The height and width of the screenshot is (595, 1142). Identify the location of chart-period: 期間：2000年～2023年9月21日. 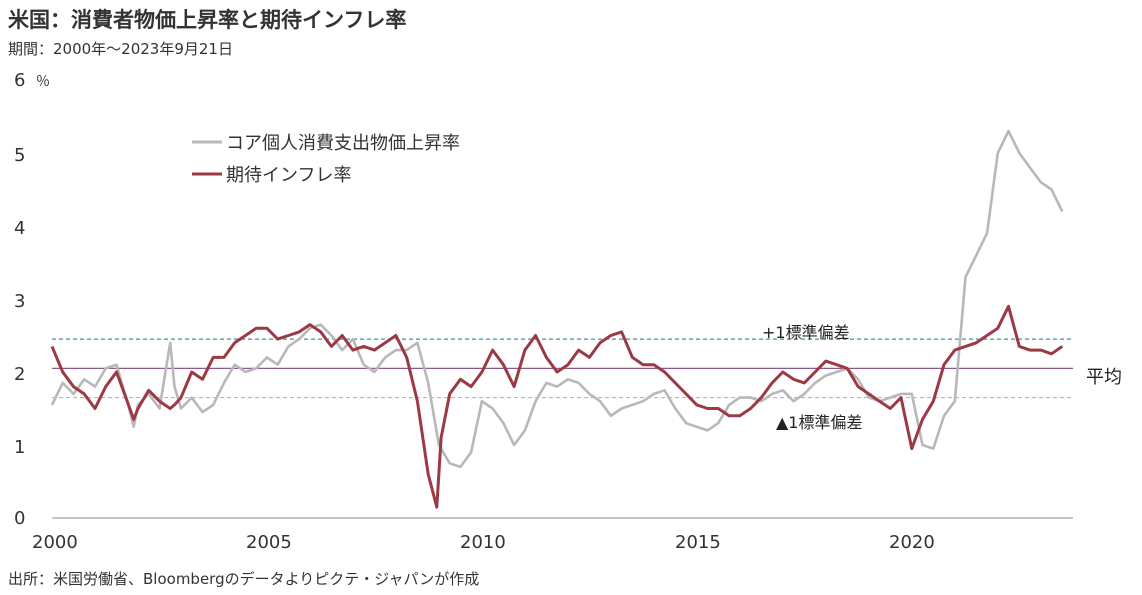
(120, 49).